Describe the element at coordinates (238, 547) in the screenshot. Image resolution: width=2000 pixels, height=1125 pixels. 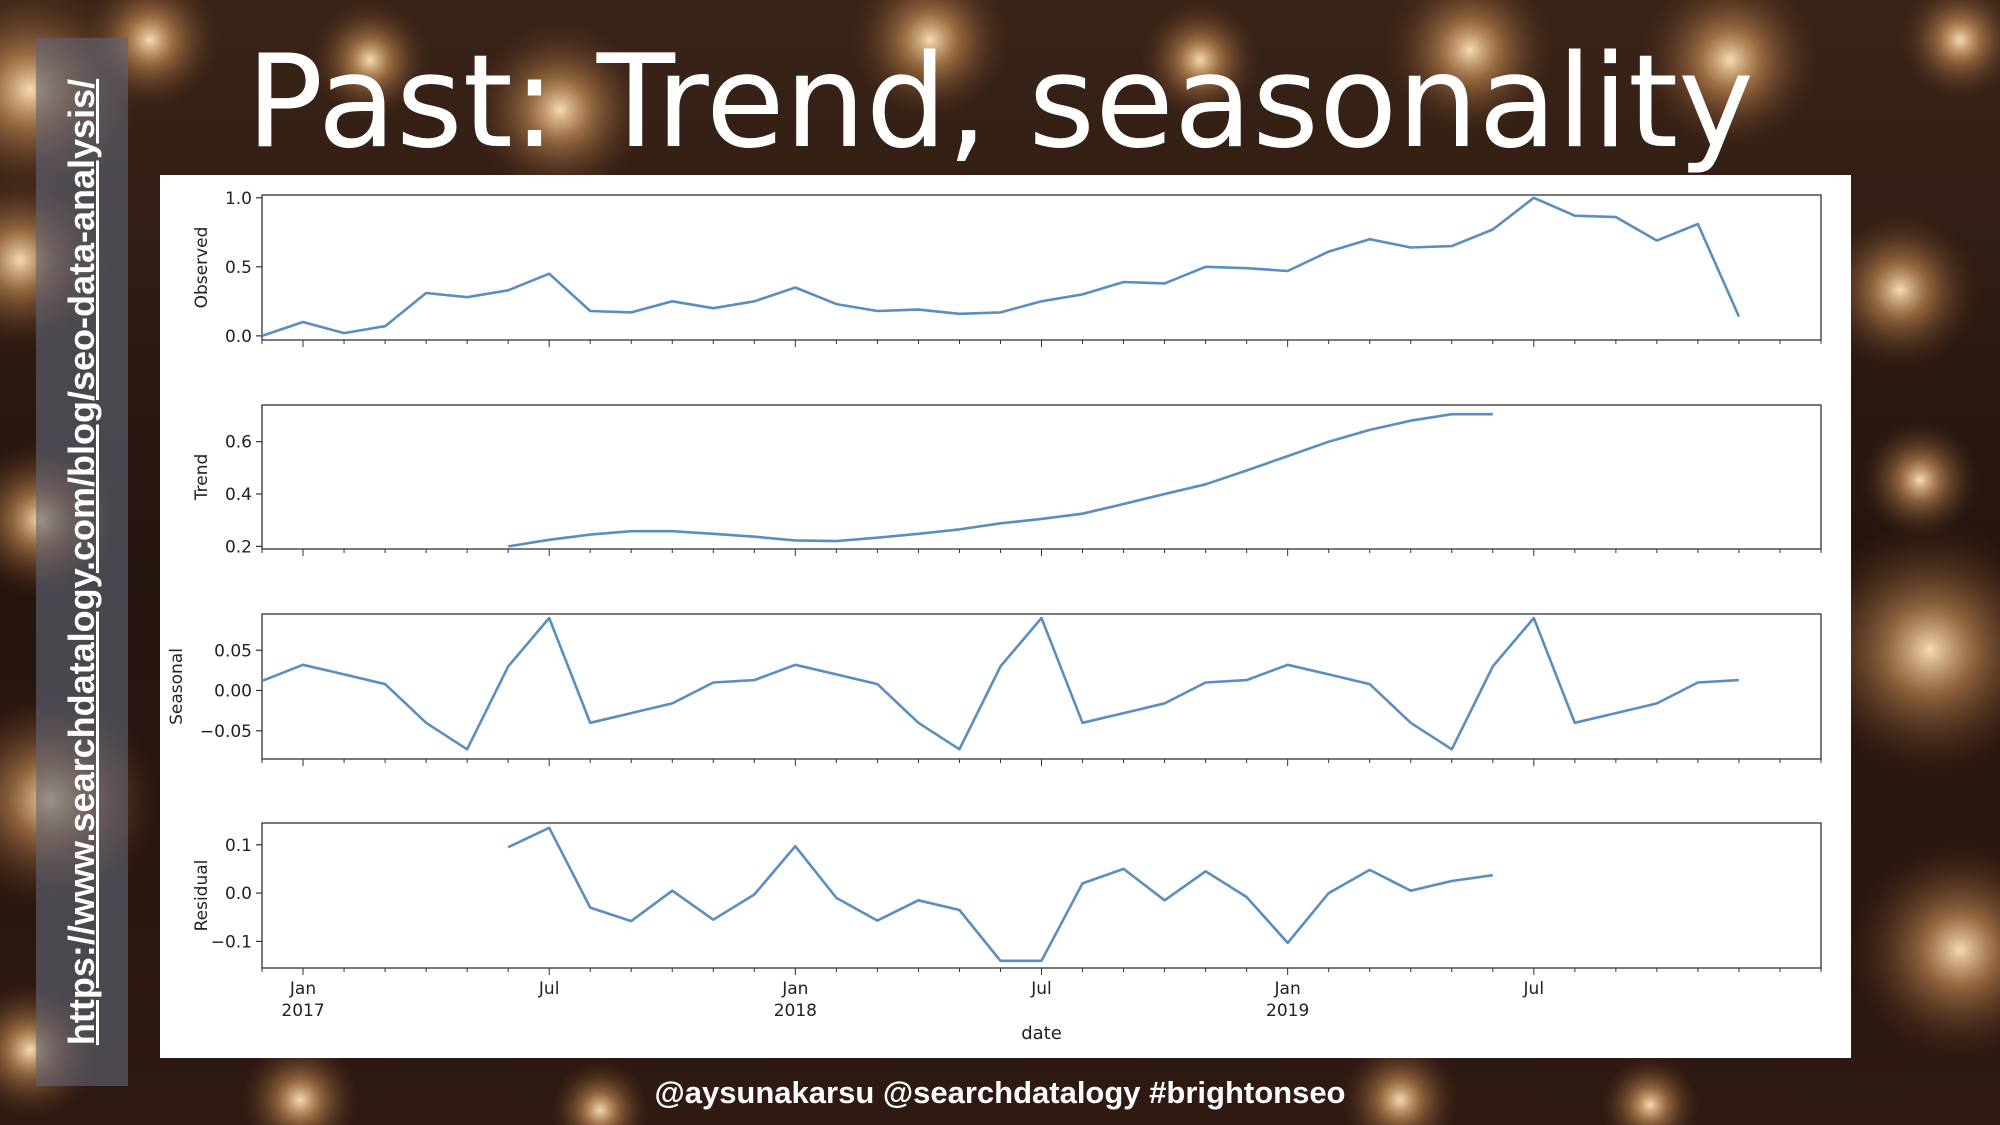
I see `y-tick-label: 0.2` at that location.